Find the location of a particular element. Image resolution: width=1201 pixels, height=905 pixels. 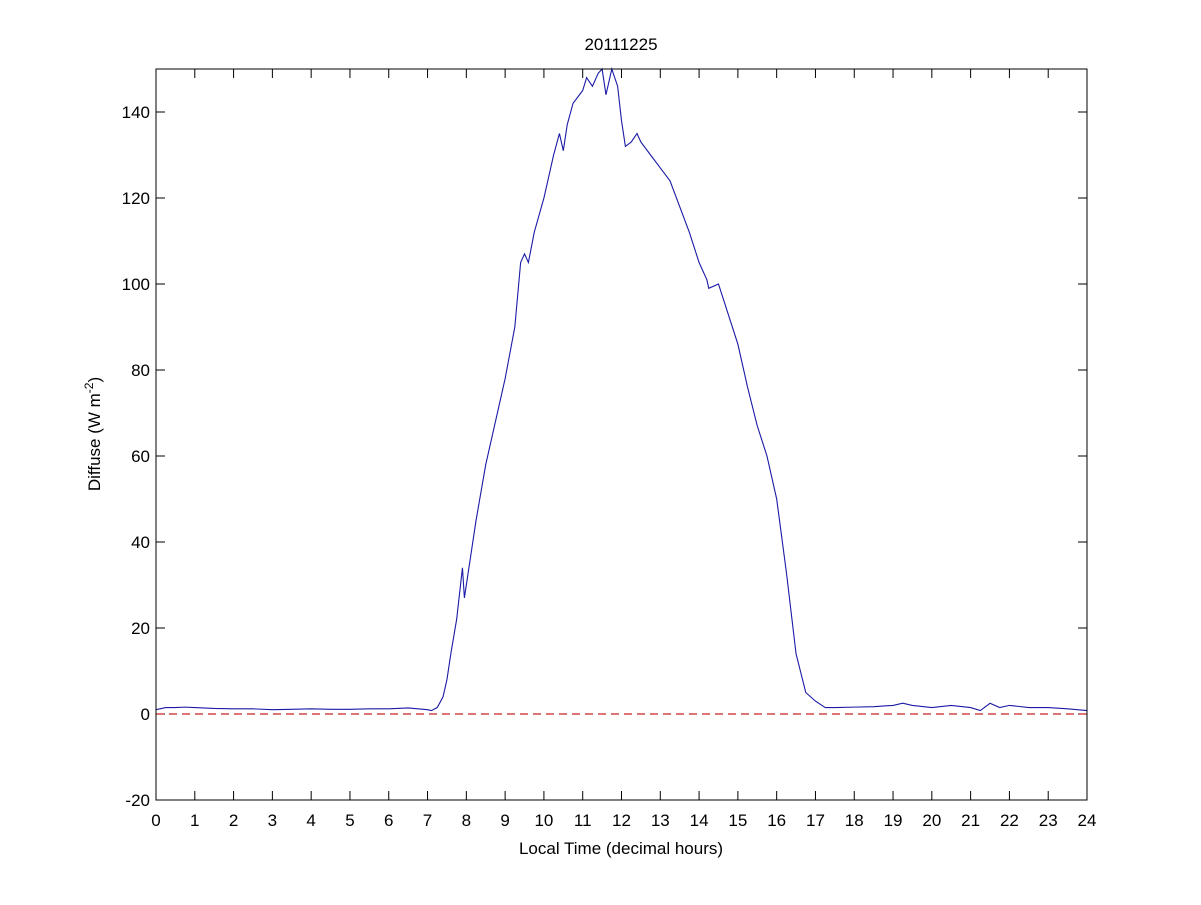

x-tick-label: 9 is located at coordinates (504, 820).